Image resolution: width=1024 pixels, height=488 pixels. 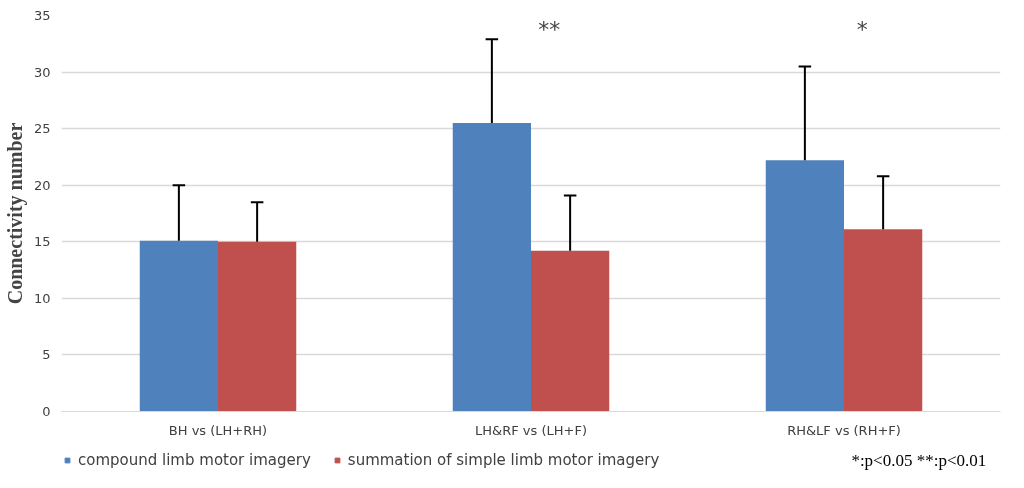 I want to click on legend-label: summation of simple limb motor imagery, so click(x=503, y=460).